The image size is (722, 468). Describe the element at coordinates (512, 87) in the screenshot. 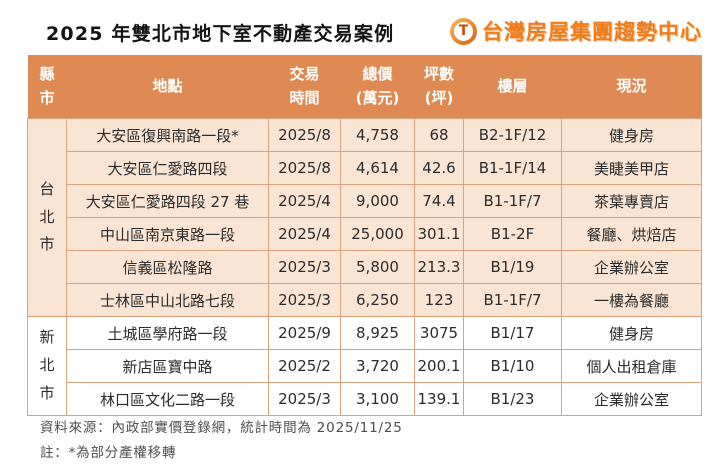

I see `header-floor: 樓層` at that location.